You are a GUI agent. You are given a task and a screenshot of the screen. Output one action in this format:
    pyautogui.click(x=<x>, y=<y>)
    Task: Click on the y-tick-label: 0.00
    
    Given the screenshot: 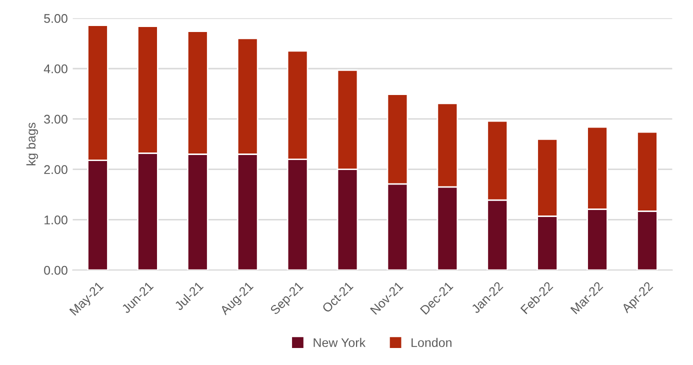 What is the action you would take?
    pyautogui.click(x=56, y=270)
    